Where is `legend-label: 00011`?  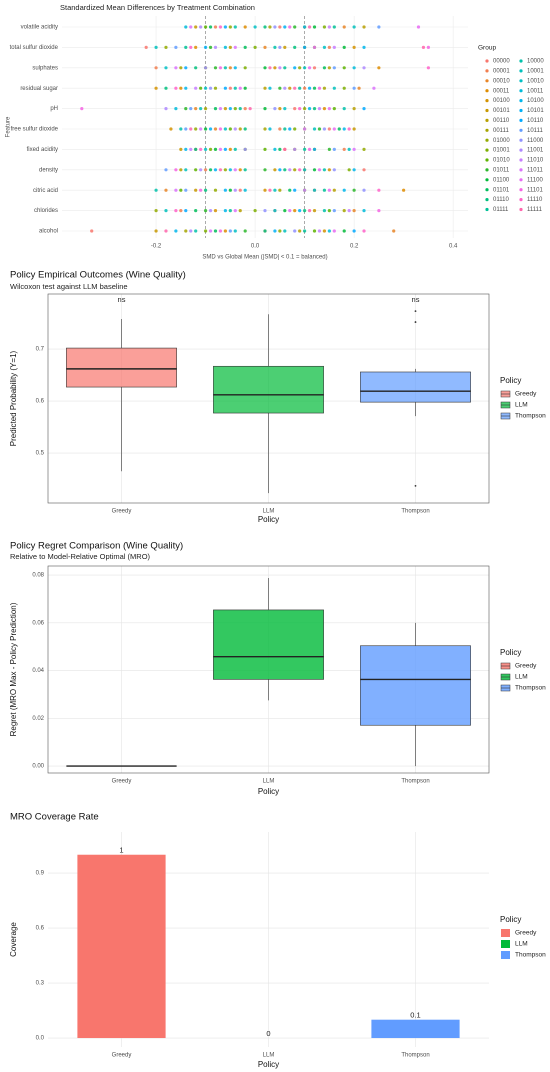
legend-label: 00011 is located at coordinates (501, 91).